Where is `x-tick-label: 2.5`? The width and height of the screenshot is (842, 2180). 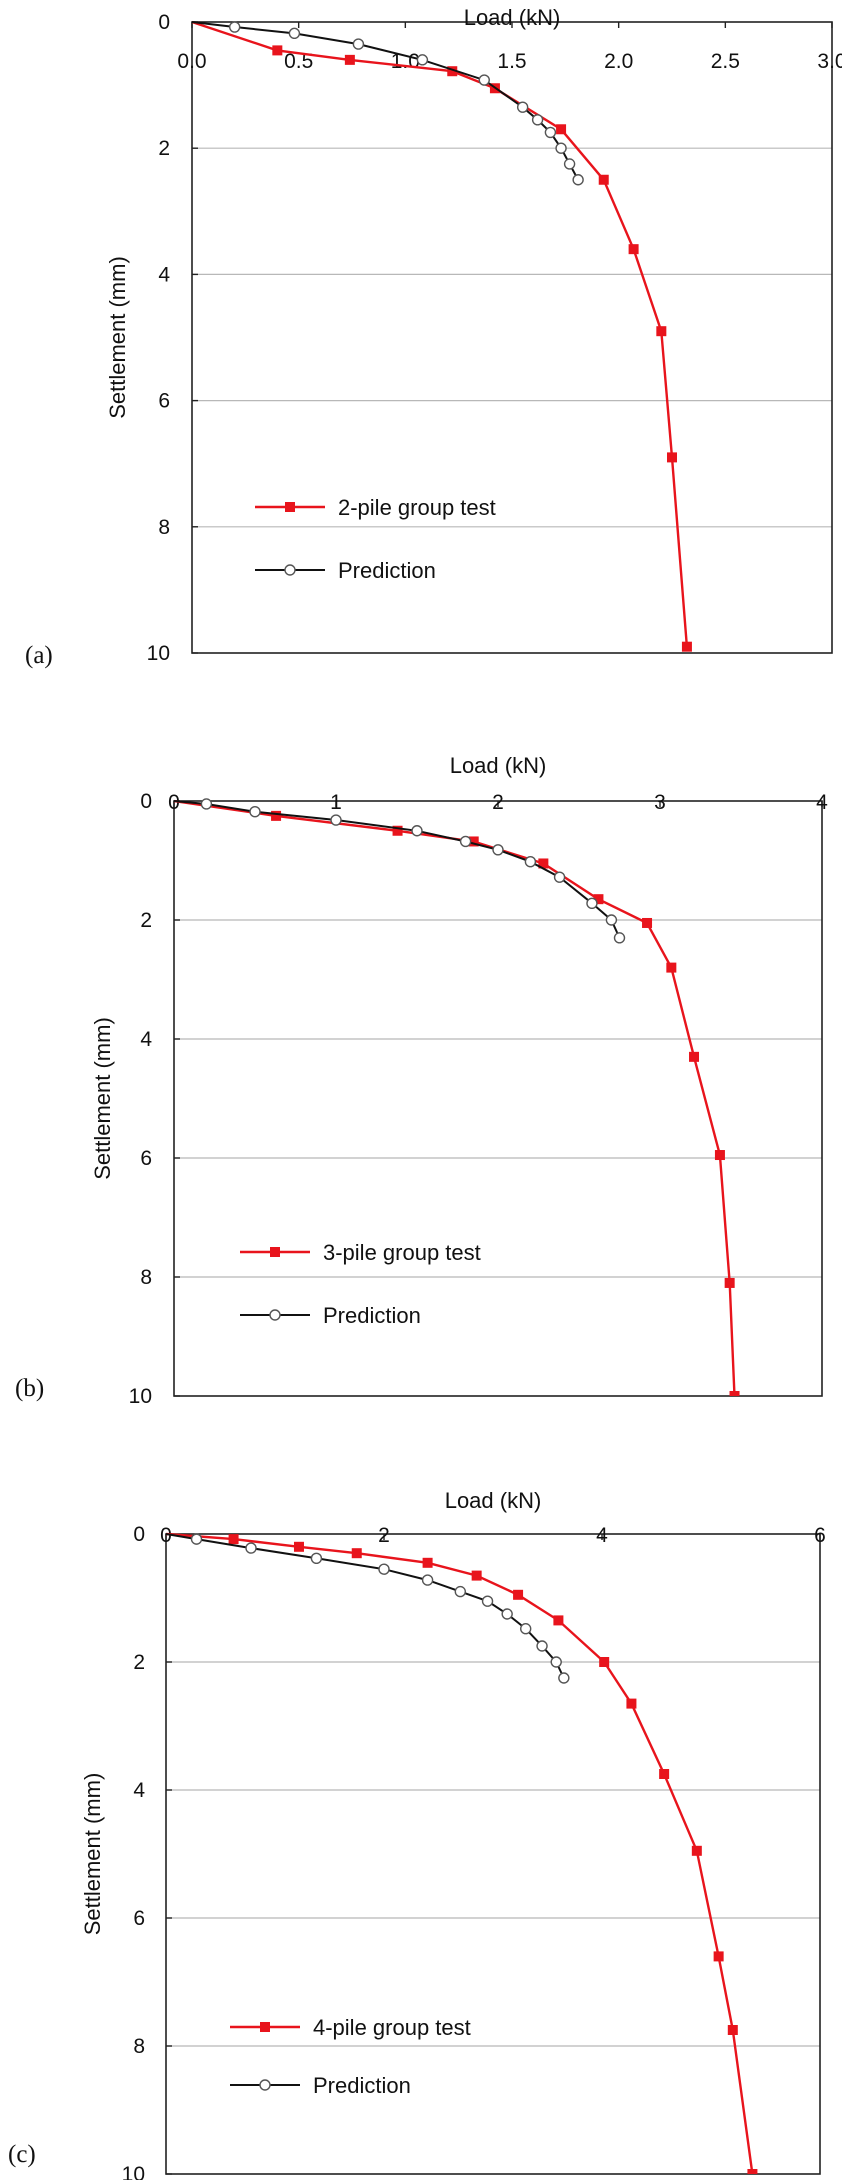 x-tick-label: 2.5 is located at coordinates (725, 61).